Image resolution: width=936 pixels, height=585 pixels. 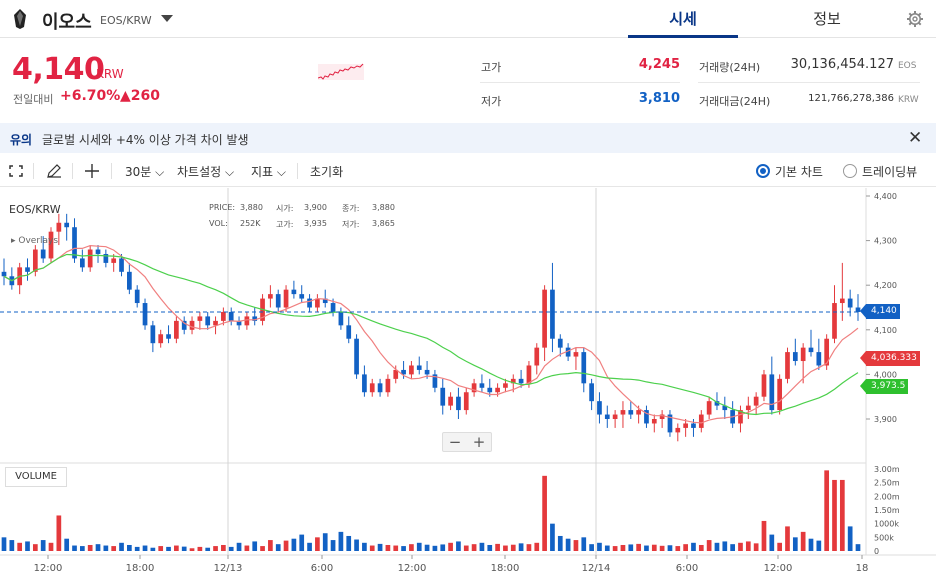 I want to click on basic-chart-radio, so click(x=763, y=171).